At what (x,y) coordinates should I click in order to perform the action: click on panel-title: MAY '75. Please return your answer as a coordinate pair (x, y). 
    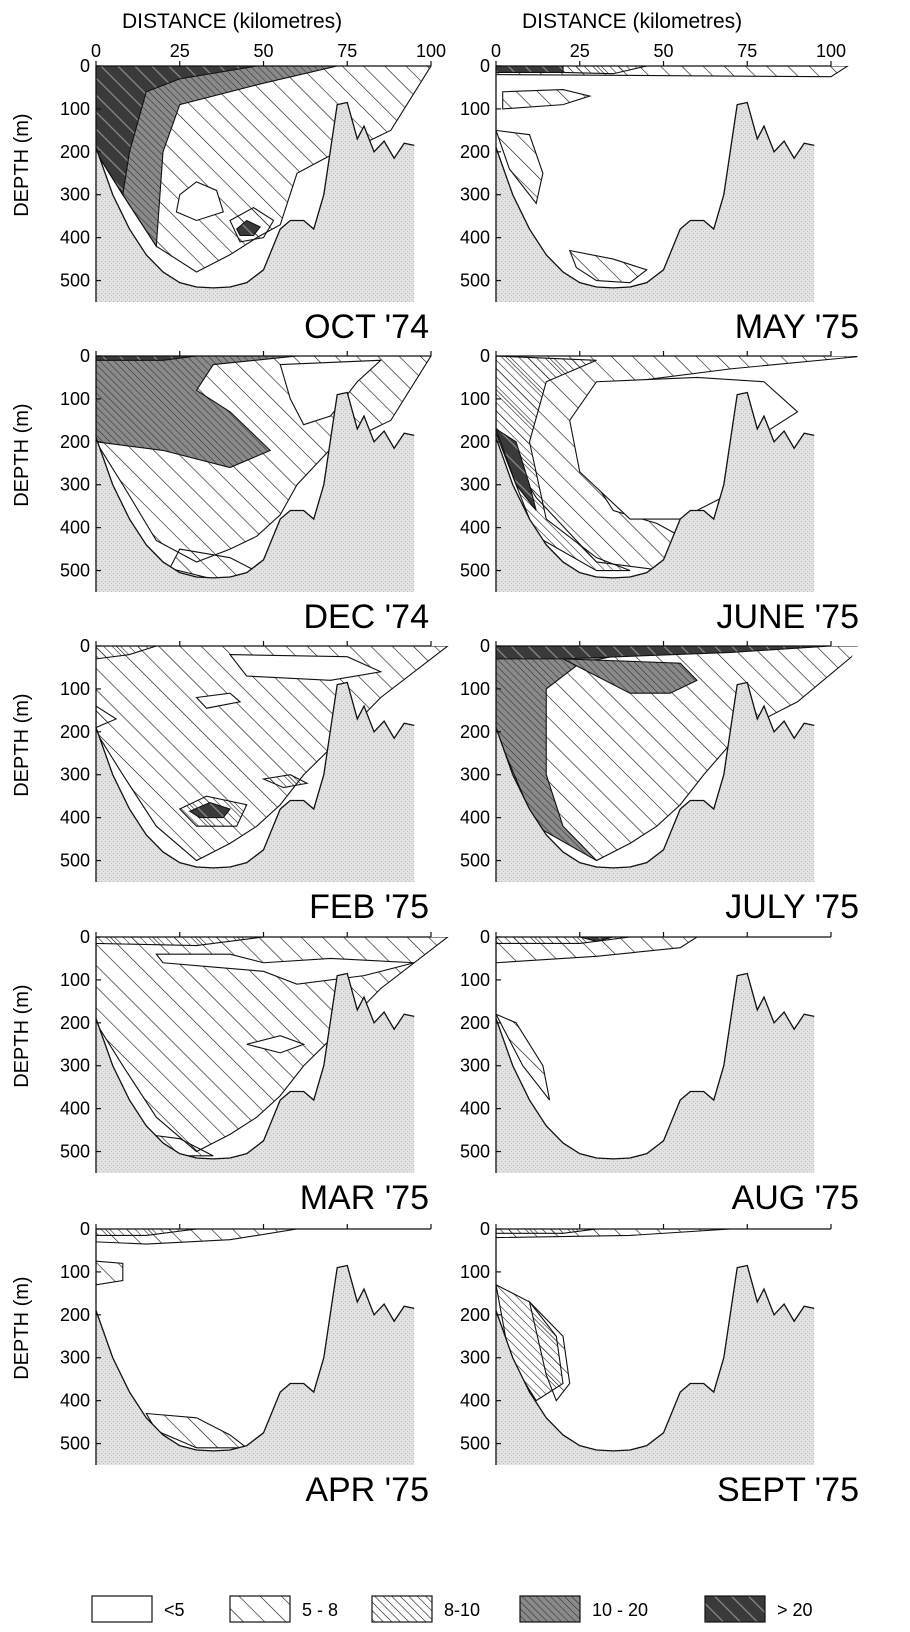
    Looking at the image, I should click on (797, 327).